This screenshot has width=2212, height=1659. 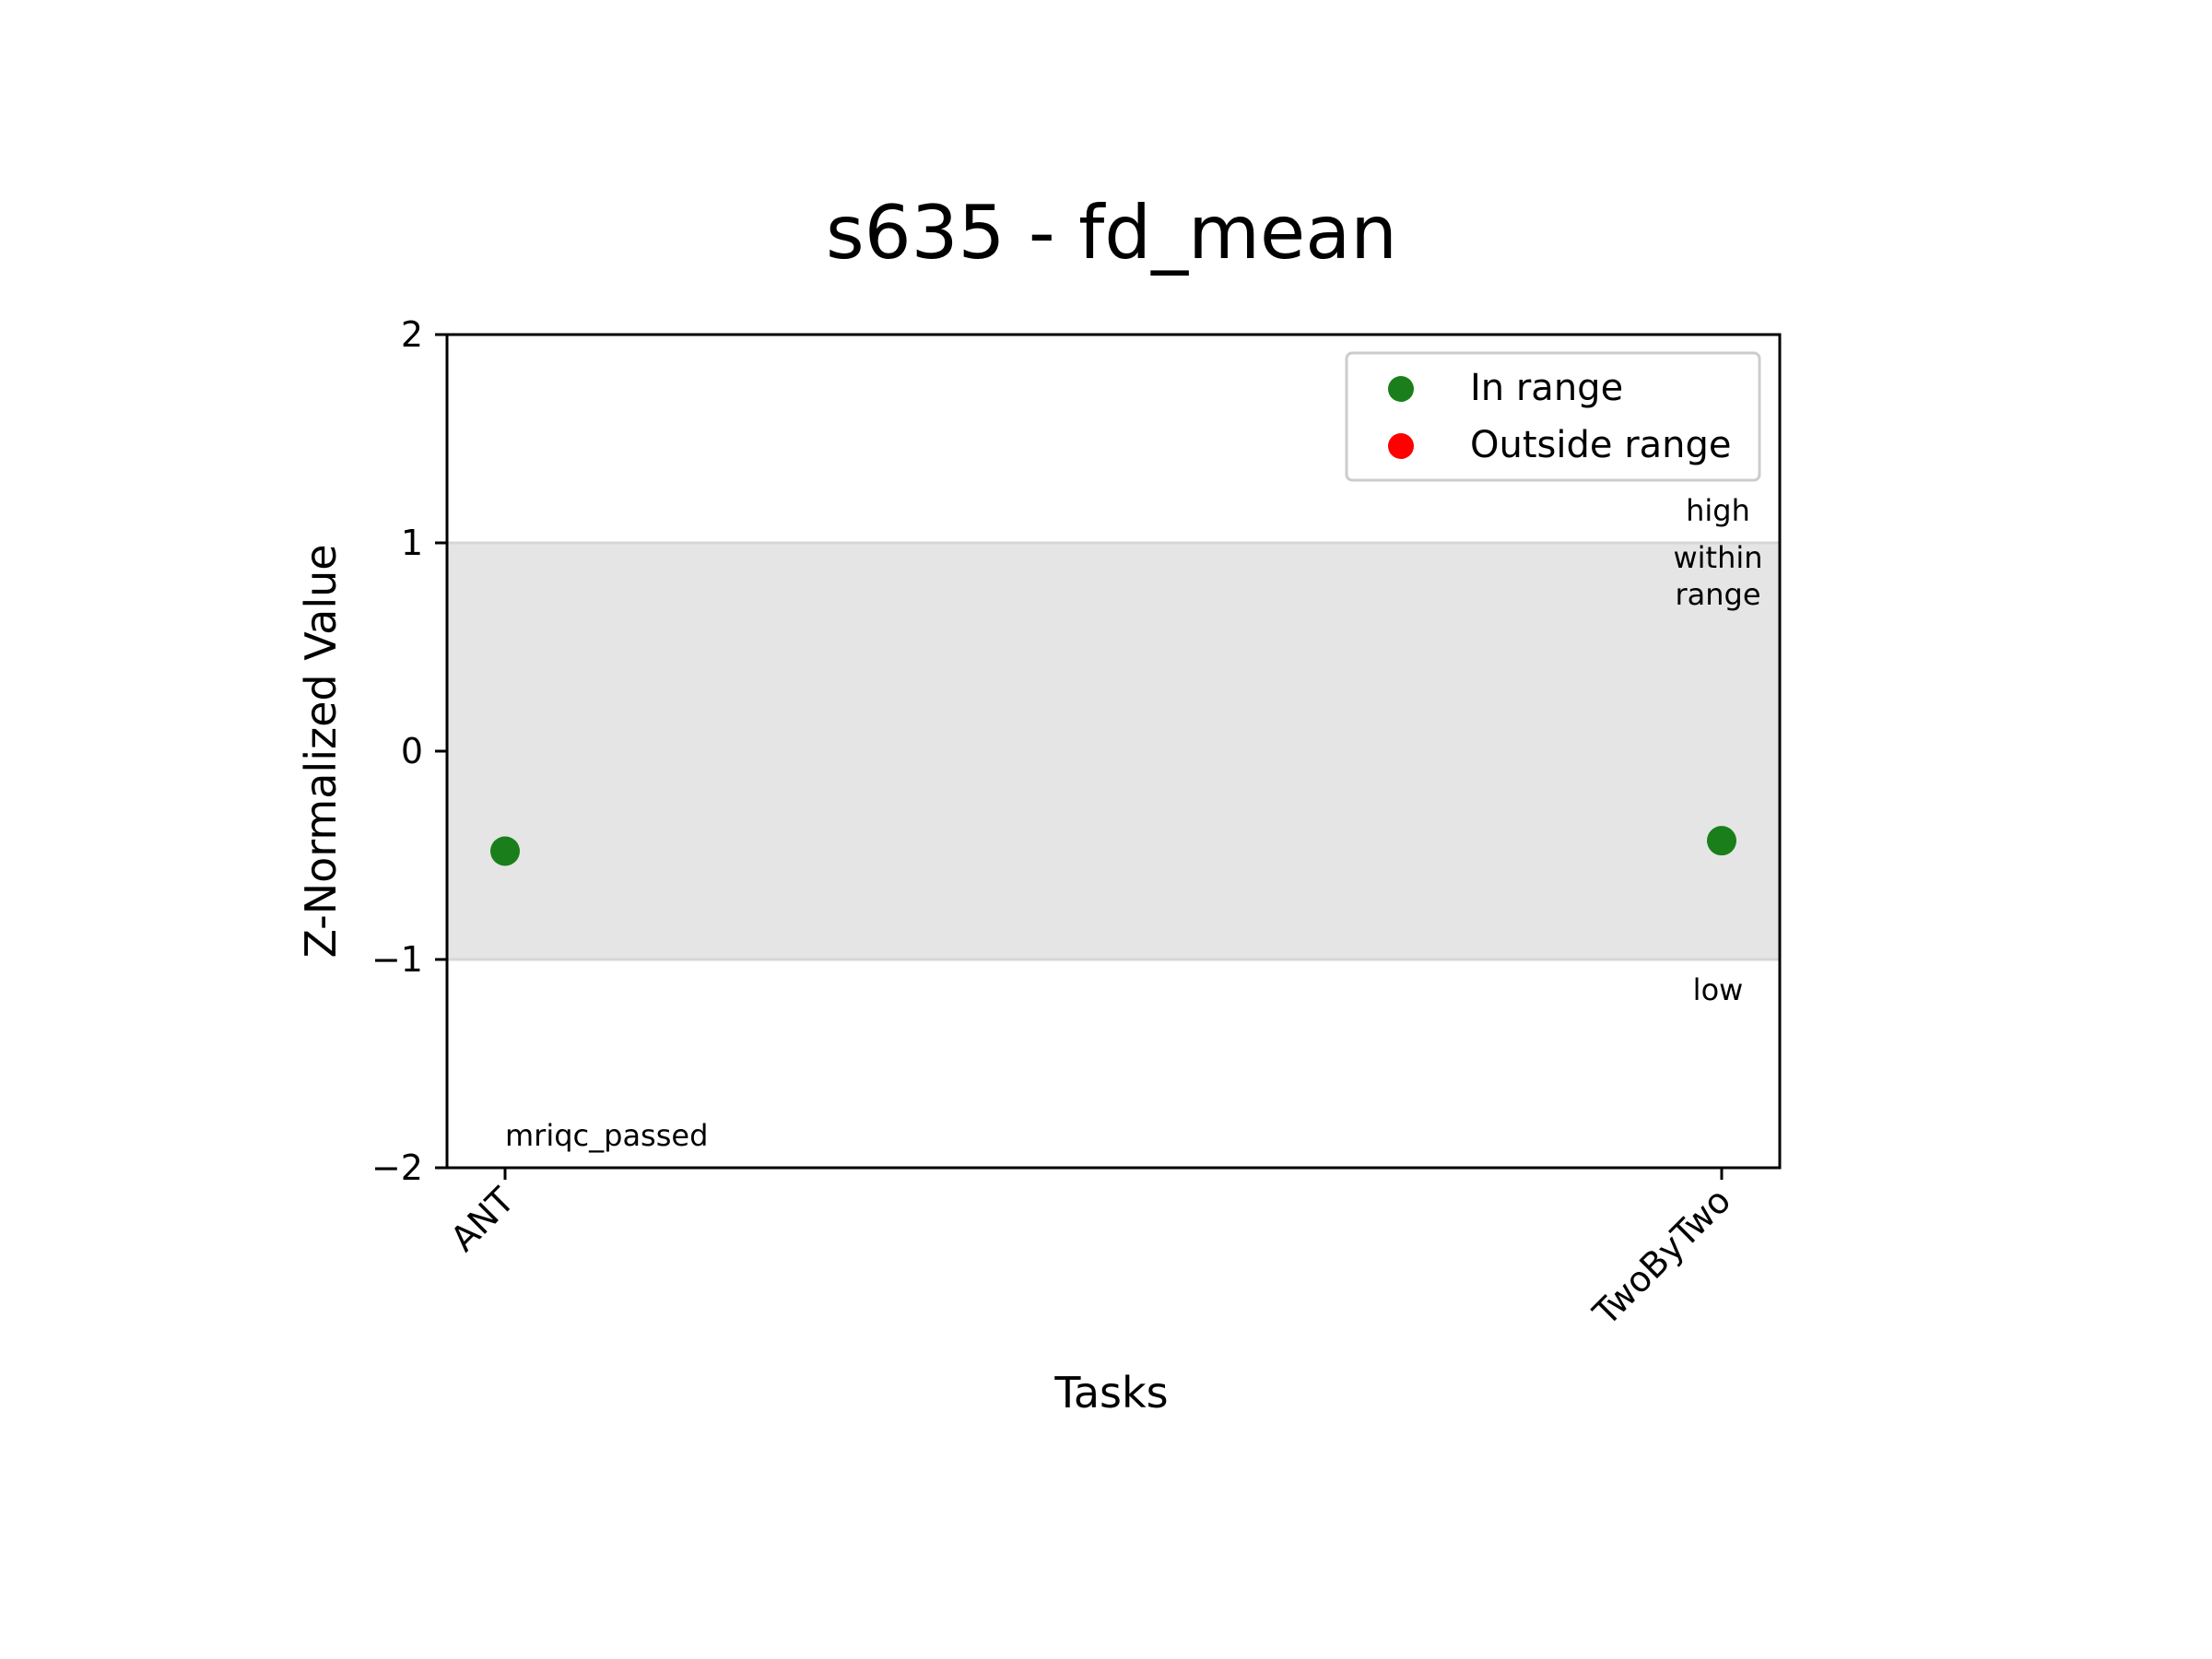 What do you see at coordinates (321, 751) in the screenshot?
I see `y-axis-label: Z-Normalized Value` at bounding box center [321, 751].